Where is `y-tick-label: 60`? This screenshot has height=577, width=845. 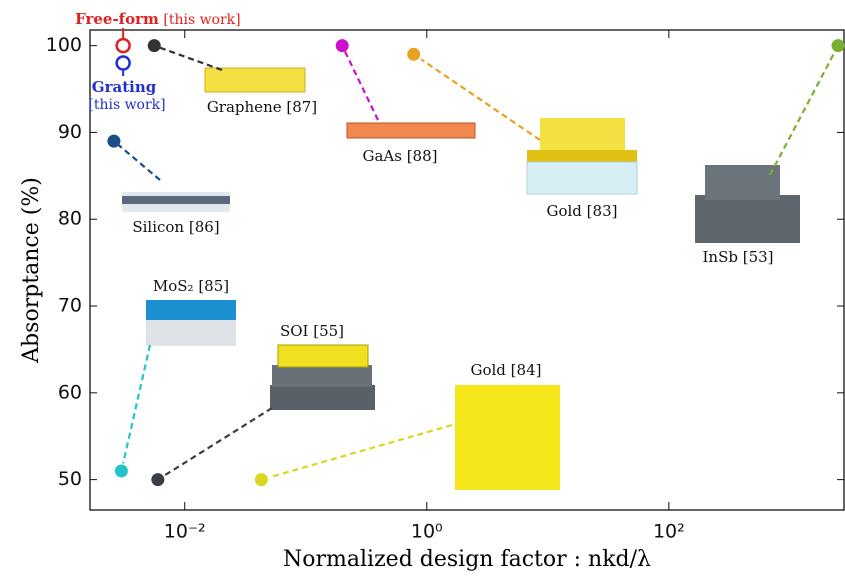
y-tick-label: 60 is located at coordinates (70, 392).